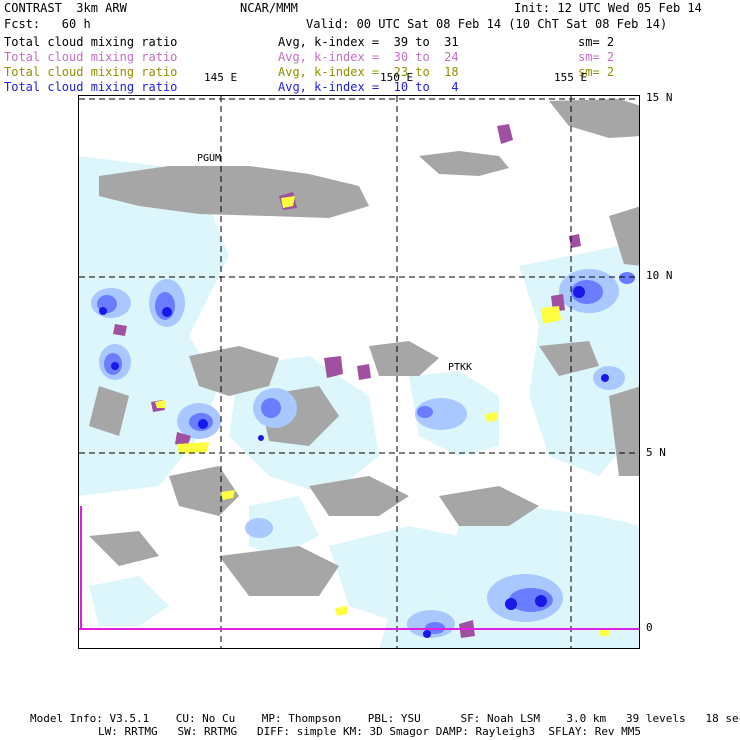  I want to click on field-sm-3: sm= 2, so click(596, 72).